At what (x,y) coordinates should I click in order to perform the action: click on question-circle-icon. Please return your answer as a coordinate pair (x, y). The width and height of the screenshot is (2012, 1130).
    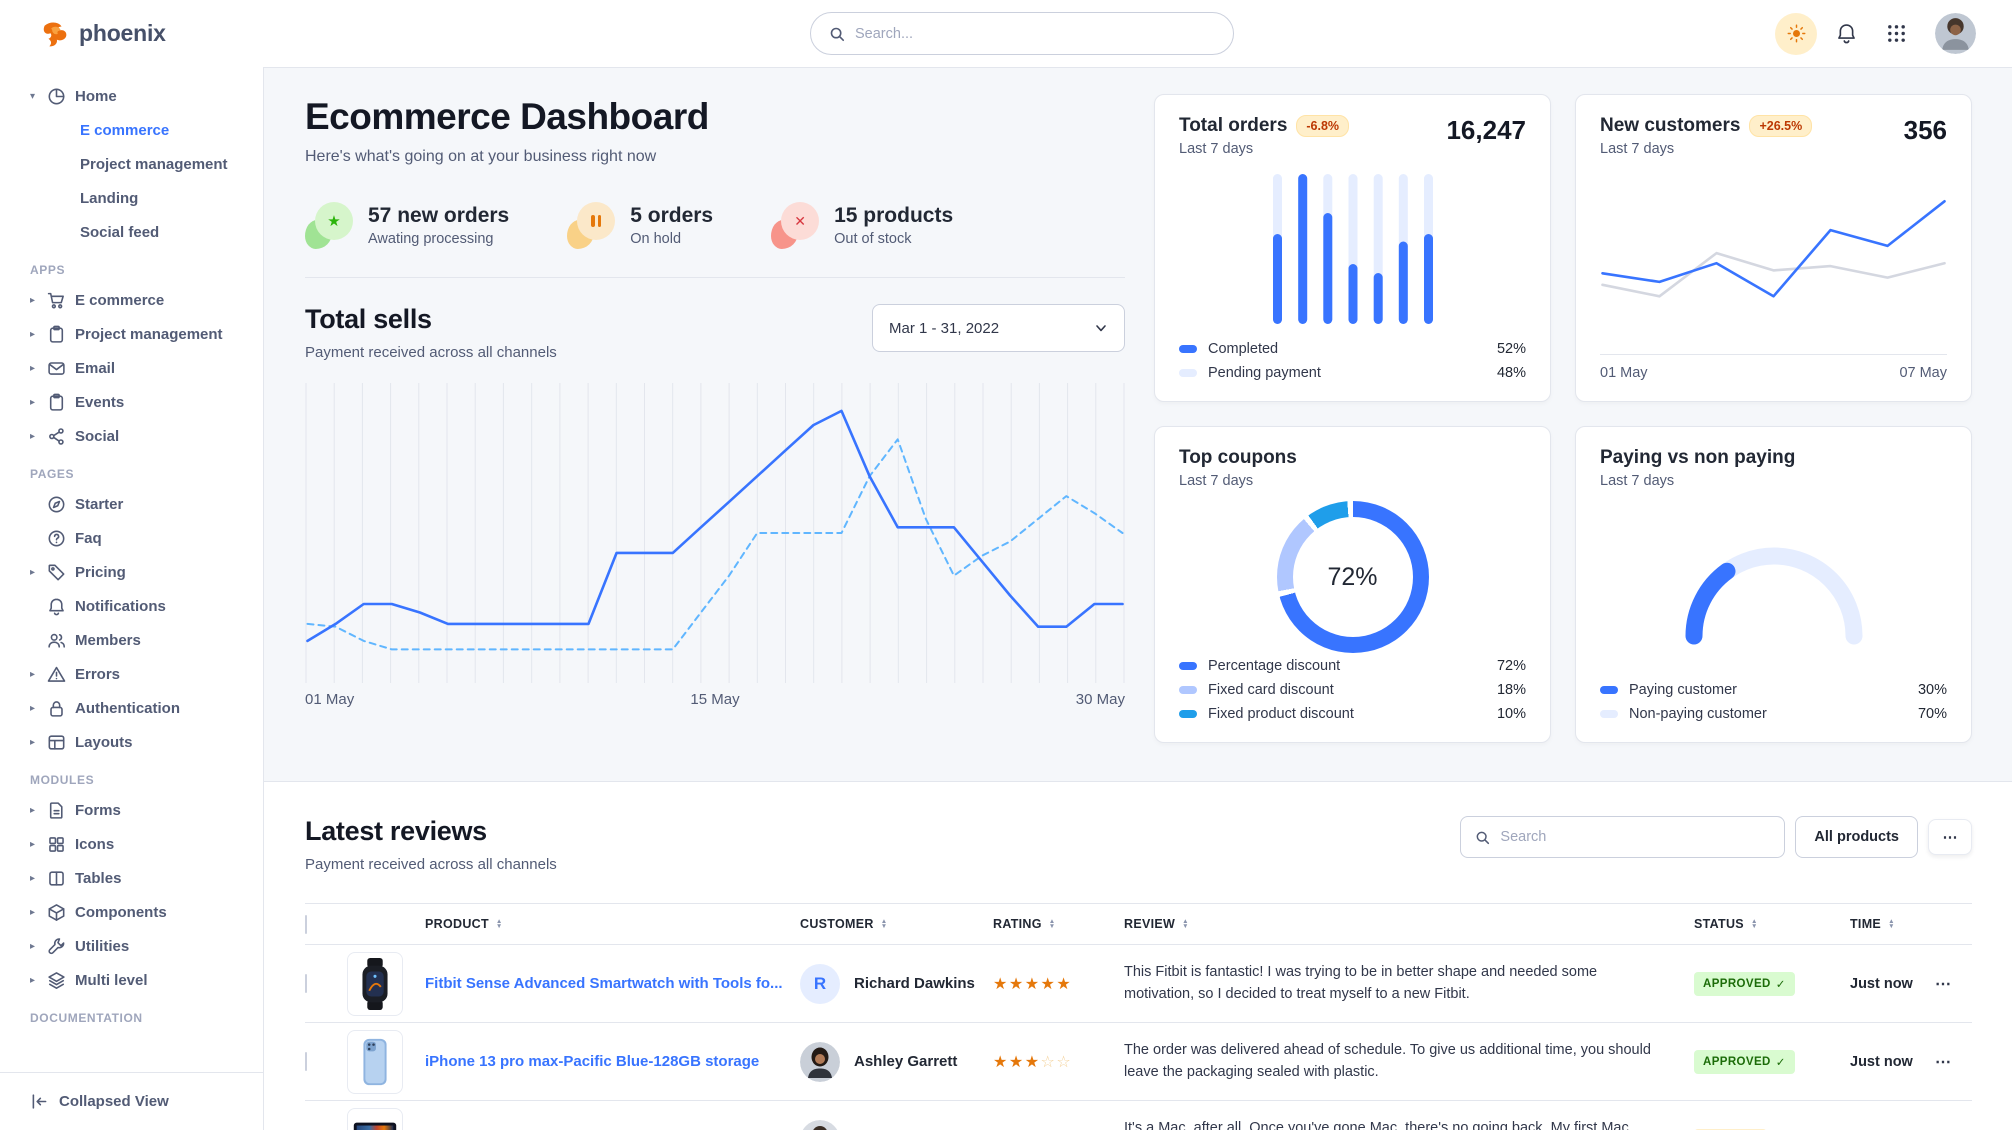
    Looking at the image, I should click on (56, 538).